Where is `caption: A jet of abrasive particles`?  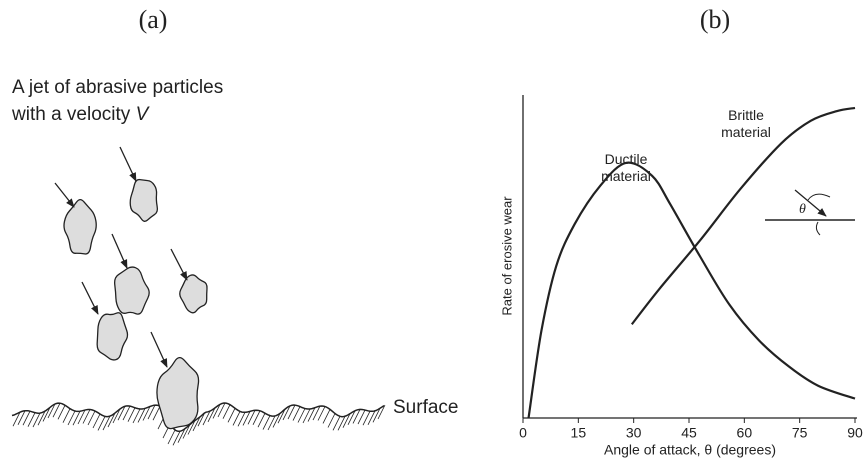
caption: A jet of abrasive particles is located at coordinates (117, 87).